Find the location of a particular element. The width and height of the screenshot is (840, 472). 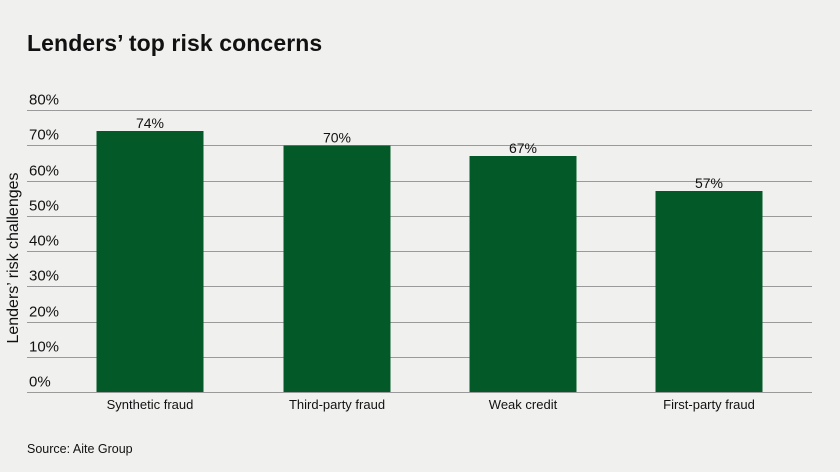

bar-value-label: 70% is located at coordinates (337, 137).